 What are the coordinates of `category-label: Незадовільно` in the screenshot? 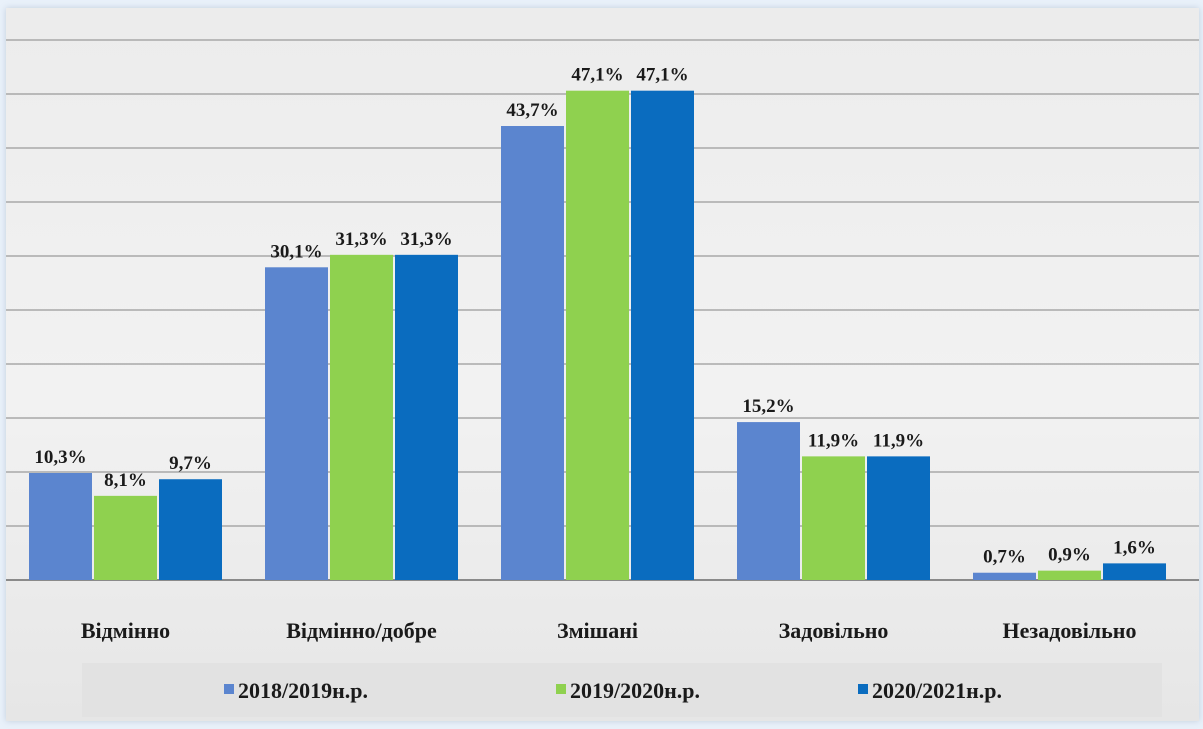 It's located at (1070, 630).